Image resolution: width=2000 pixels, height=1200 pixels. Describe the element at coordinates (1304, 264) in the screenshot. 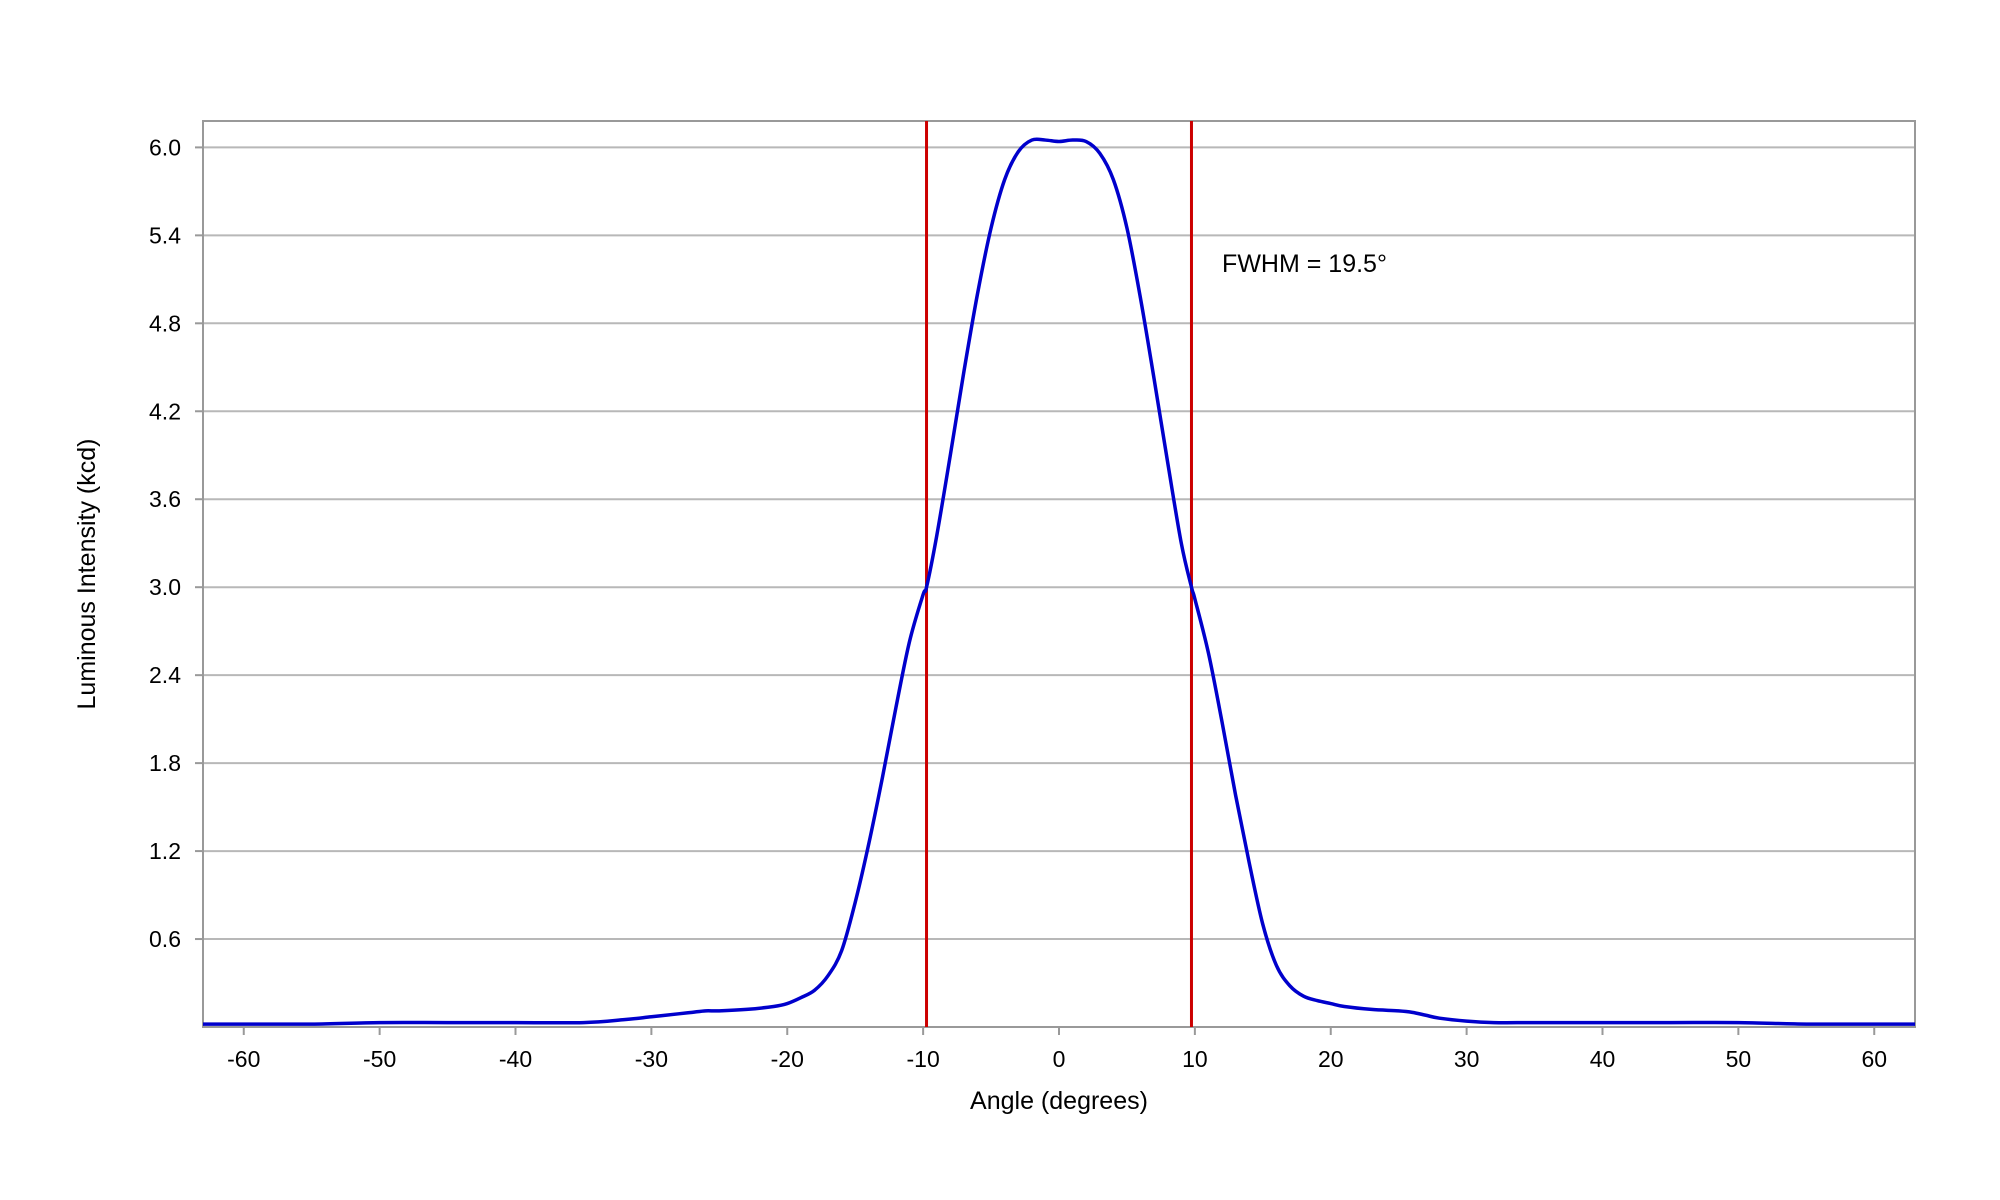

I see `fwhm-annotation: FWHM = 19.5°` at that location.